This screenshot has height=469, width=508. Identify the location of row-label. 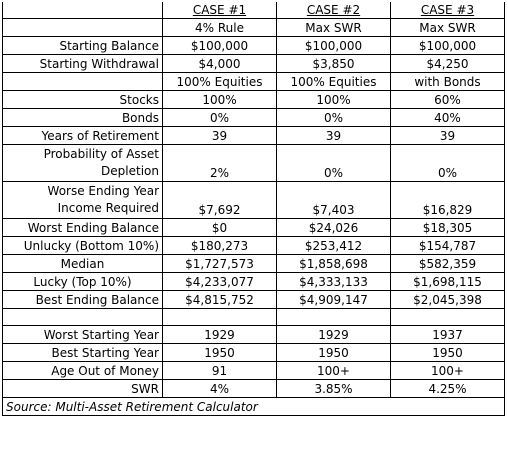
(82, 81).